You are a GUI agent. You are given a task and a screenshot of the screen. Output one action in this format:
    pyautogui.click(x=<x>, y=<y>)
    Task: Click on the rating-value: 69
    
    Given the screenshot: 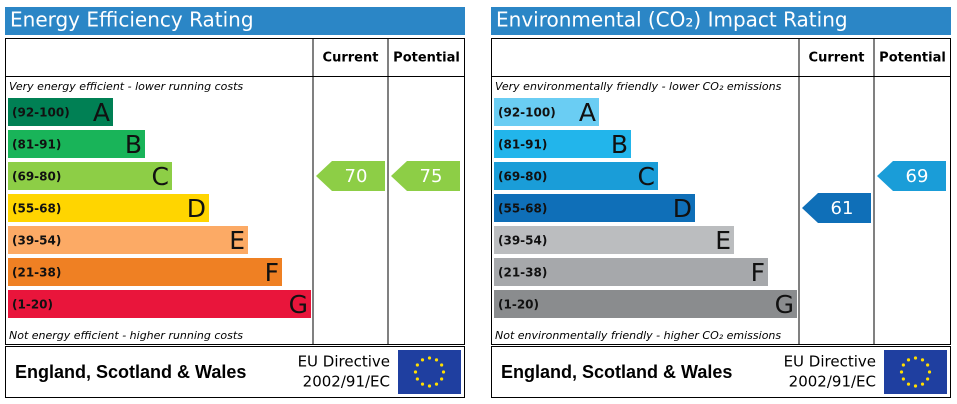 What is the action you would take?
    pyautogui.click(x=917, y=176)
    